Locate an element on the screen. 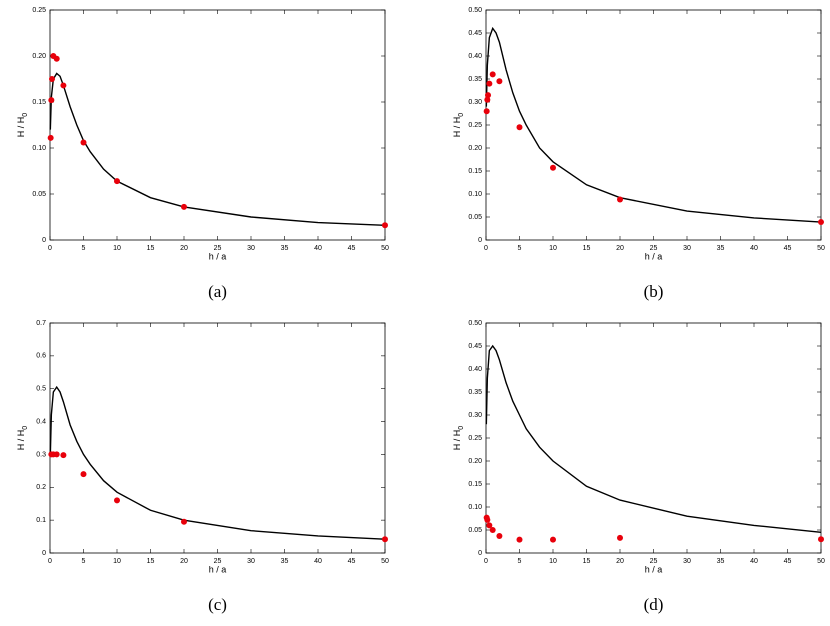 Image resolution: width=830 pixels, height=626 pixels. y-tick-label: 0.5 is located at coordinates (41, 389).